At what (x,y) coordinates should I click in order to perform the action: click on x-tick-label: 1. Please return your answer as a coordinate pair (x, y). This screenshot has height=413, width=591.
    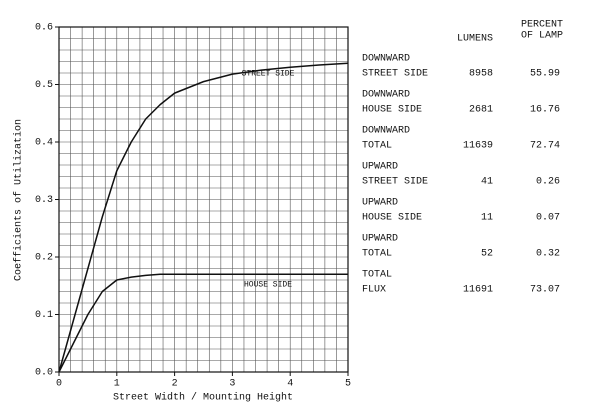
    Looking at the image, I should click on (117, 384).